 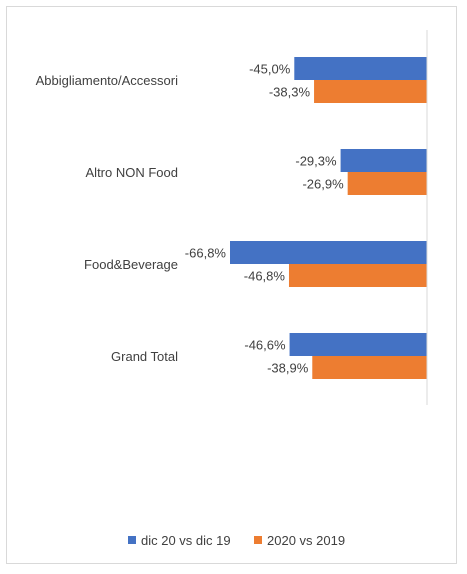 What do you see at coordinates (387, 183) in the screenshot?
I see `bar-altro-non-food-2020-vs-2019` at bounding box center [387, 183].